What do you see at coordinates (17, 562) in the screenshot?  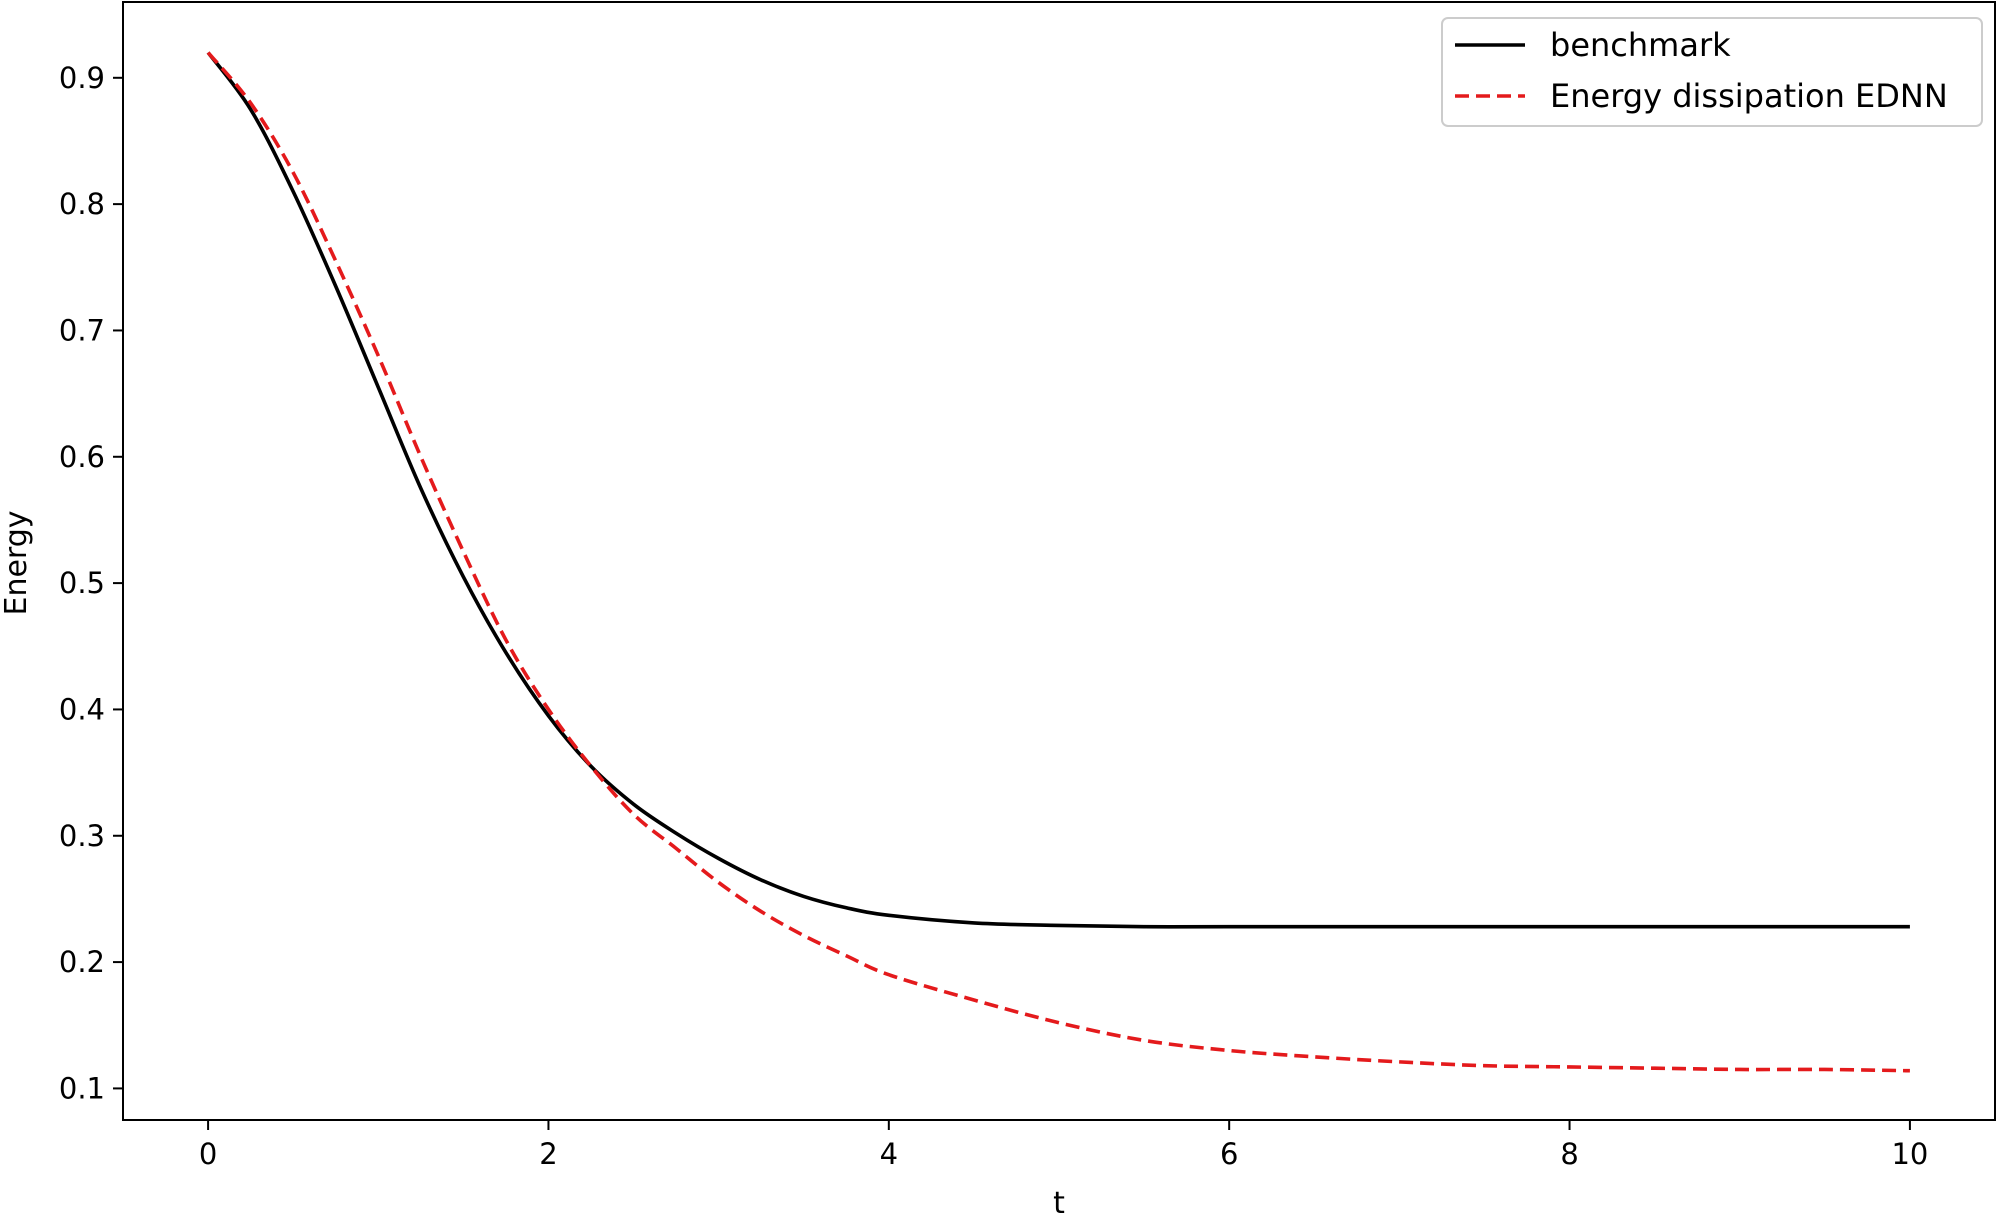 I see `y-axis-label: Energy` at bounding box center [17, 562].